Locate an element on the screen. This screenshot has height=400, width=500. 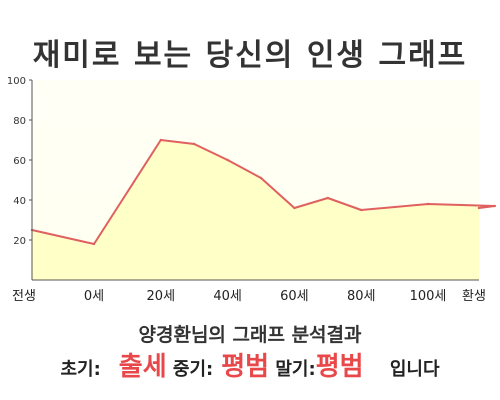
late-value: 평범 is located at coordinates (339, 367).